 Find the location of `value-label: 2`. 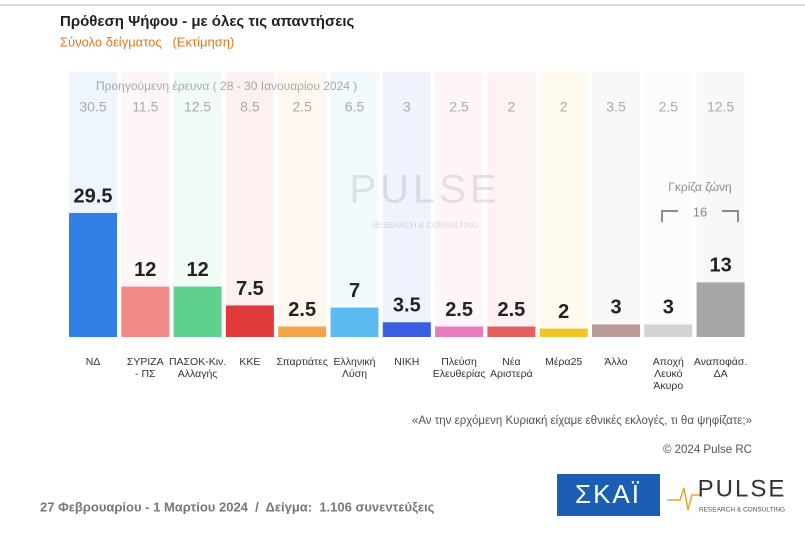

value-label: 2 is located at coordinates (563, 312).